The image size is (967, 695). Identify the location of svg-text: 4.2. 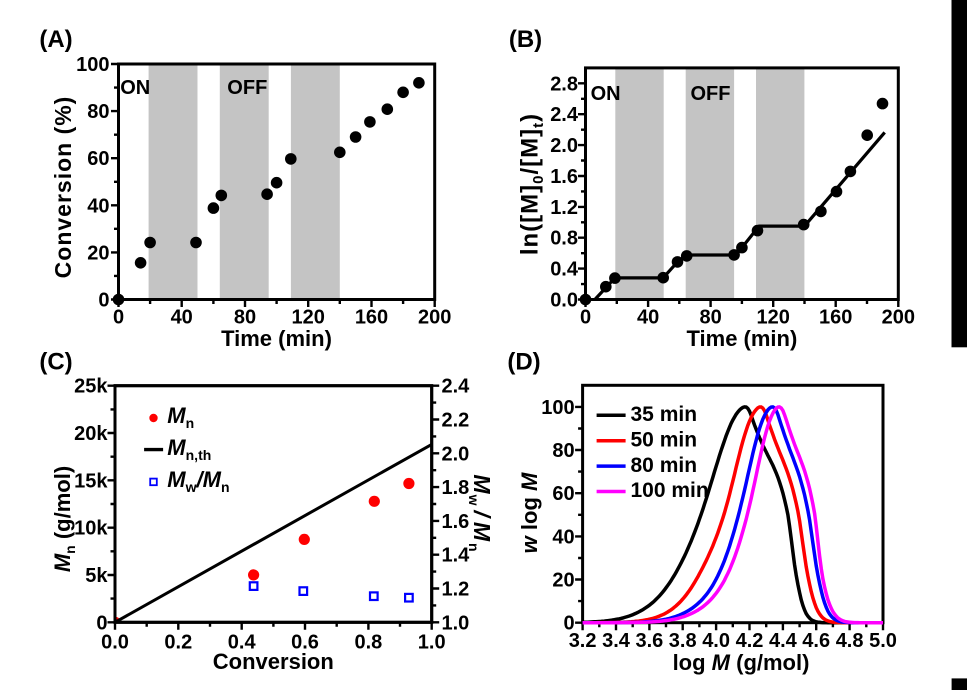
(750, 641).